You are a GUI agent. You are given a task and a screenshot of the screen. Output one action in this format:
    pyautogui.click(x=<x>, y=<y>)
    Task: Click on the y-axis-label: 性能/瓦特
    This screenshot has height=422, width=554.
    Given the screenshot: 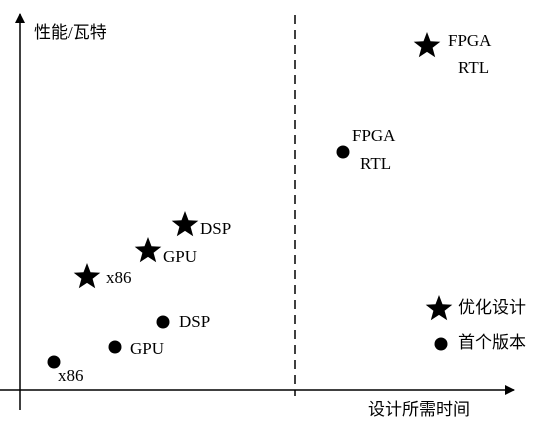 What is the action you would take?
    pyautogui.click(x=70, y=32)
    